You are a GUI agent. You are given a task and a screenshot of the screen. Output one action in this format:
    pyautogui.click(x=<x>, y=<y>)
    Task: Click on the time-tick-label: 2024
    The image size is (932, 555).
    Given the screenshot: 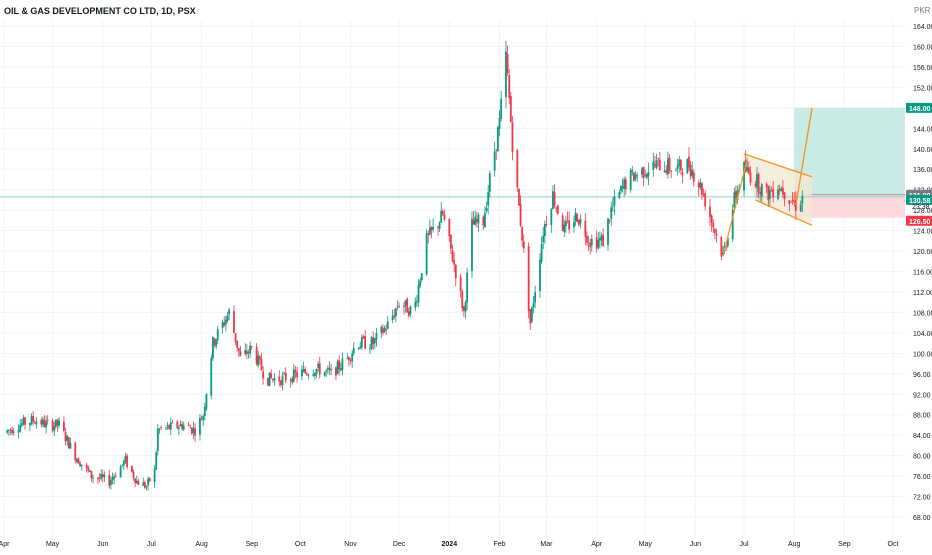 What is the action you would take?
    pyautogui.click(x=450, y=544)
    